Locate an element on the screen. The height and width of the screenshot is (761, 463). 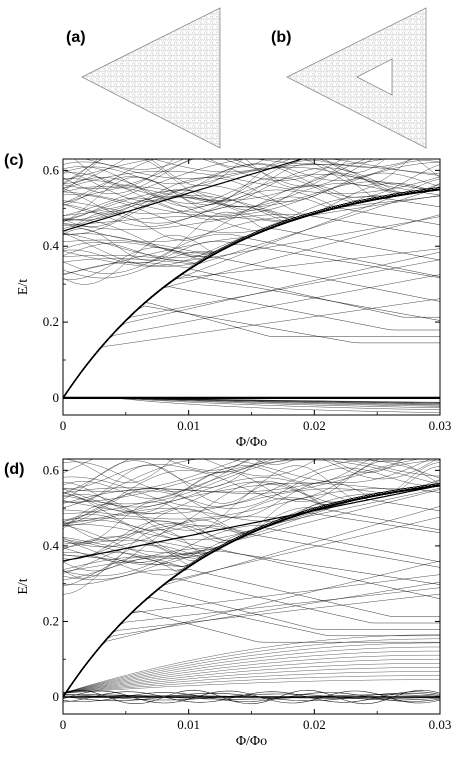
x-axis-label: Φ/Φo is located at coordinates (251, 741).